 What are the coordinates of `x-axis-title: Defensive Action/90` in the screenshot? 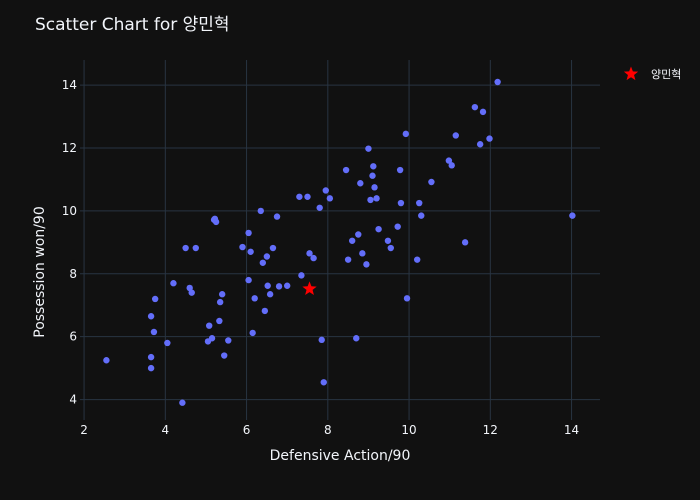 It's located at (340, 456).